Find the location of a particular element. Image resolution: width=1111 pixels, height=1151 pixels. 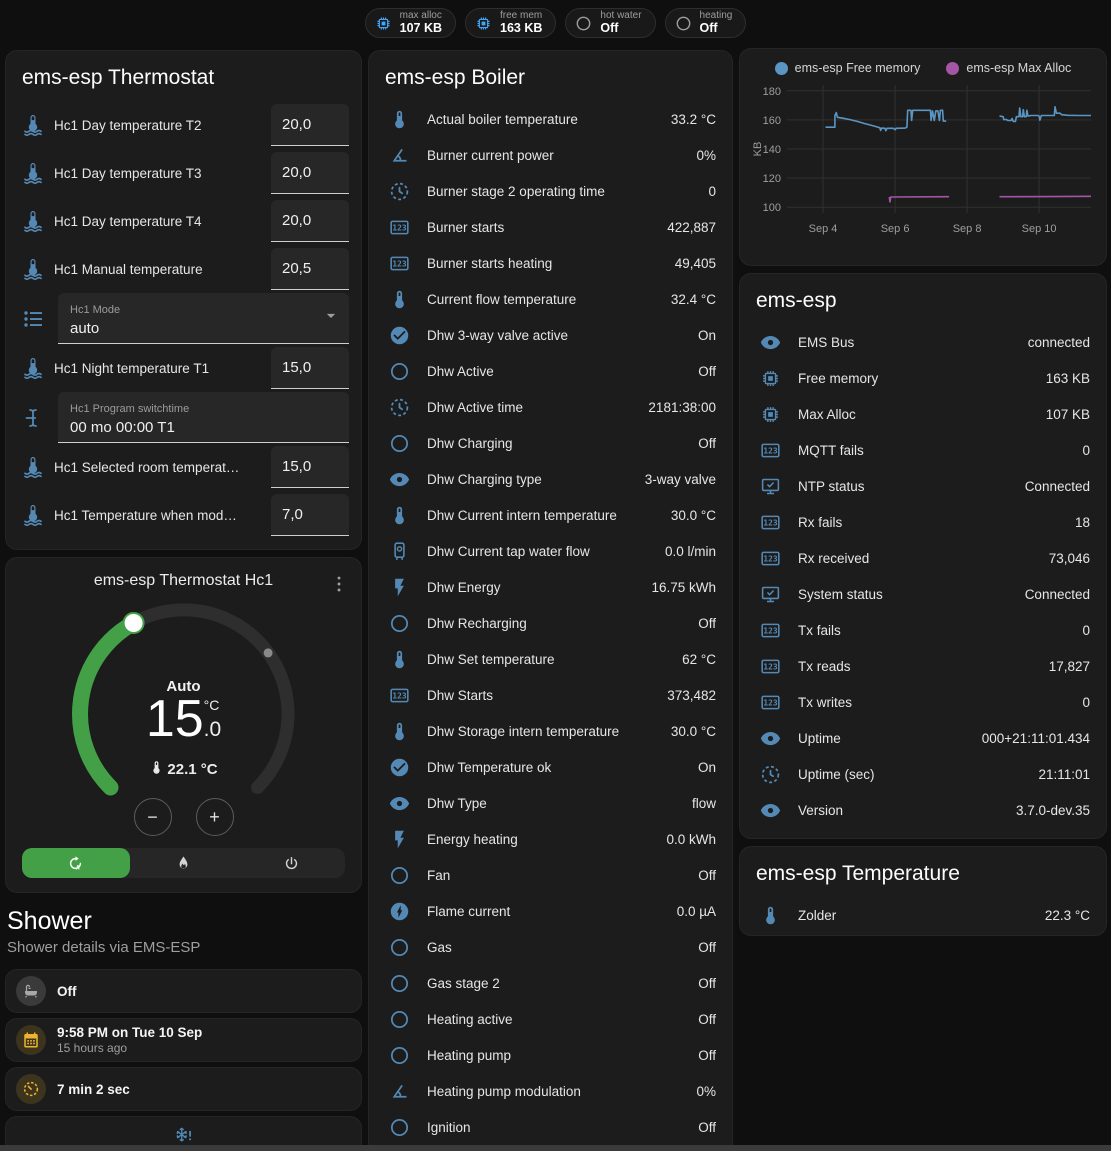

header-chip-heating: heating Off is located at coordinates (705, 23).